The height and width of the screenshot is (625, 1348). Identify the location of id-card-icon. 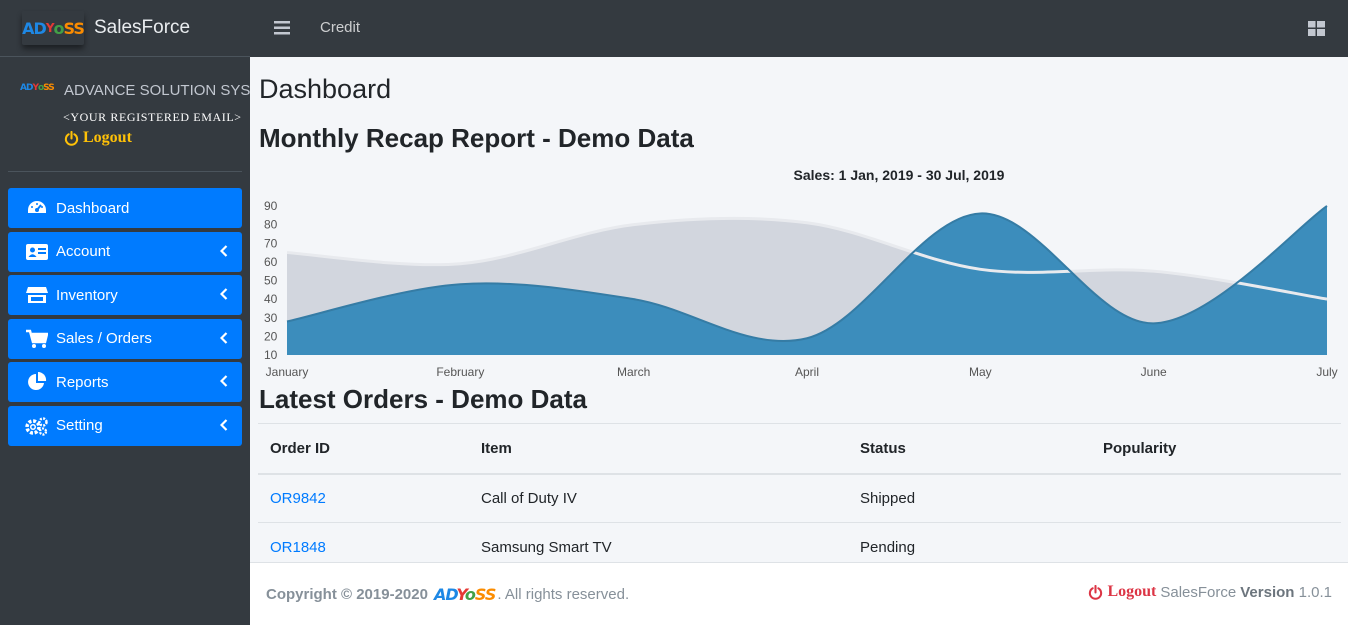
(37, 252).